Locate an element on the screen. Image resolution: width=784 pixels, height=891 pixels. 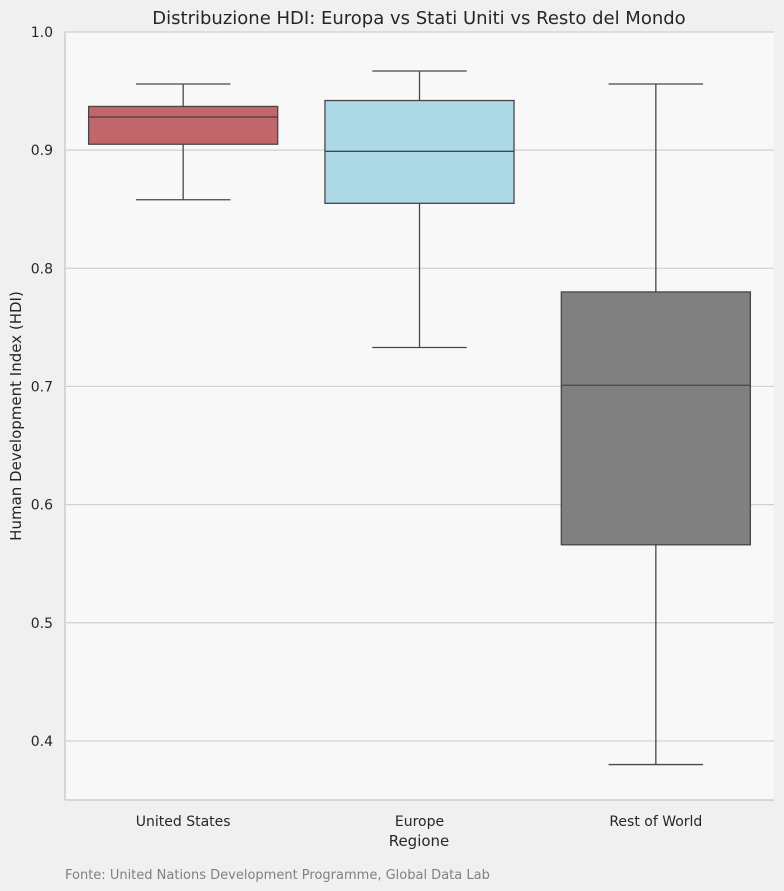
y-tick-label-2: 0.6 is located at coordinates (42, 506).